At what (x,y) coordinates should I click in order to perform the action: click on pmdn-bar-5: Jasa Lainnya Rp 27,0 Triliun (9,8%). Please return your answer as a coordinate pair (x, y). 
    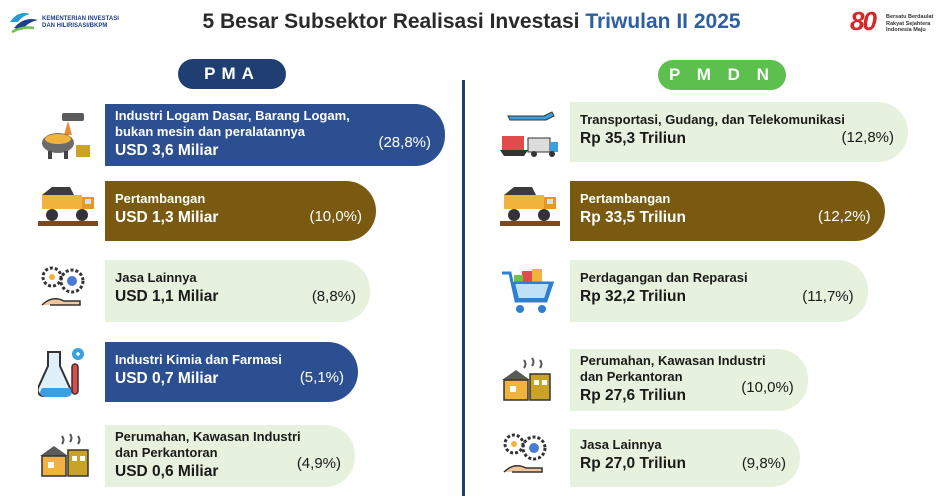
    Looking at the image, I should click on (685, 458).